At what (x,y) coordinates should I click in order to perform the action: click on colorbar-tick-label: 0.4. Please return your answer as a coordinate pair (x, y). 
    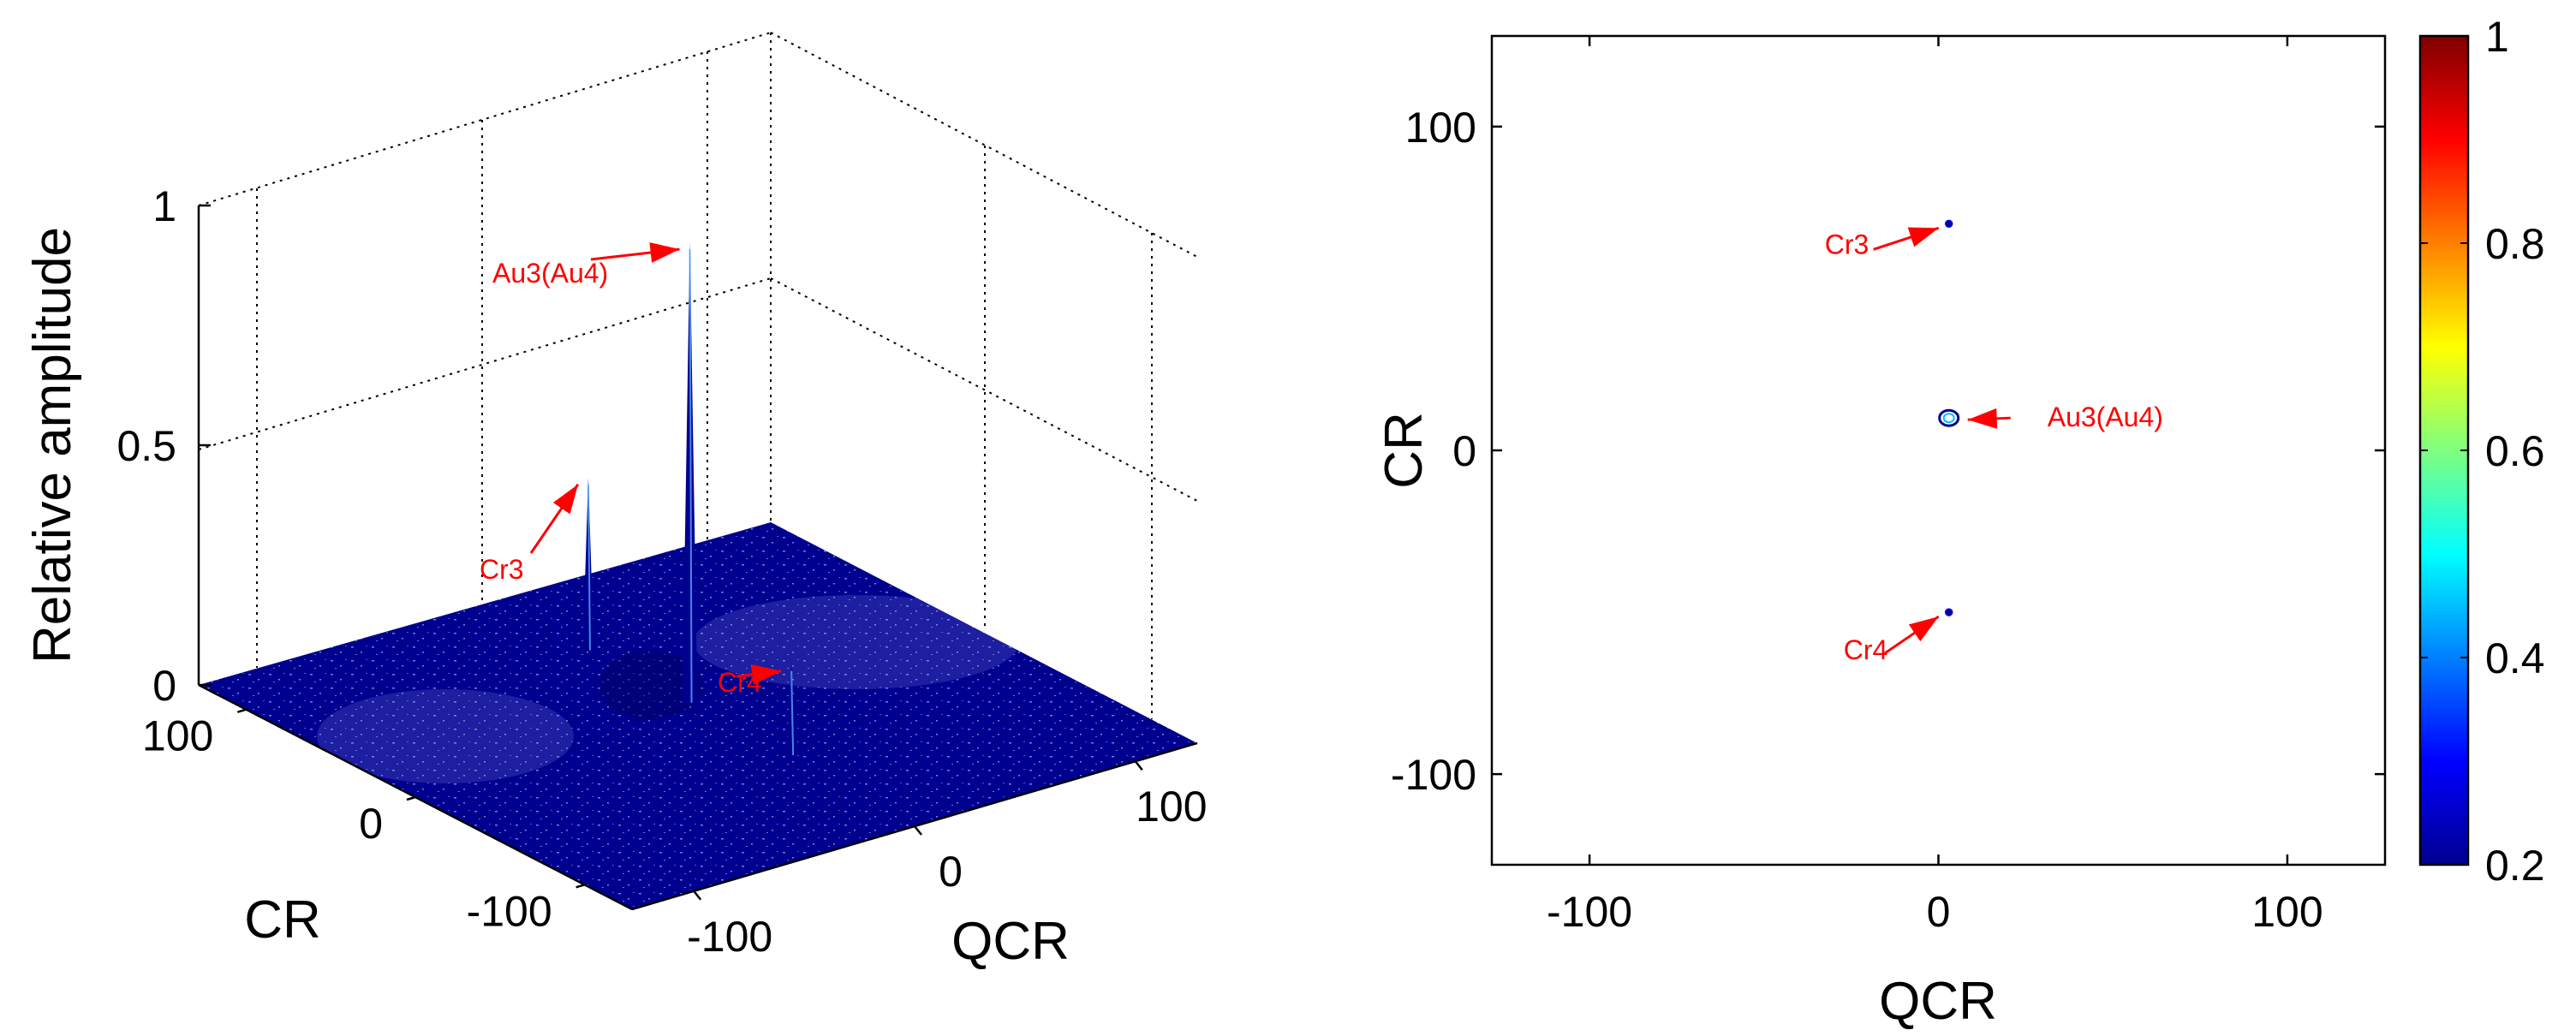
    Looking at the image, I should click on (2515, 658).